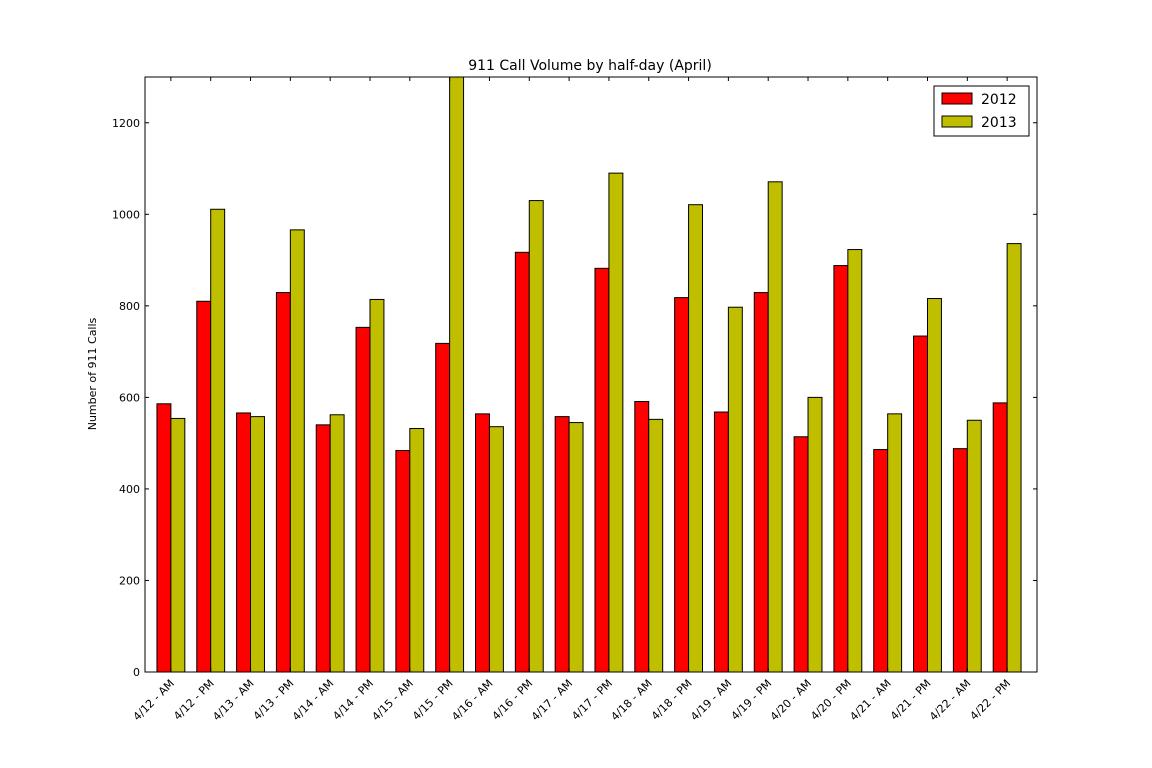 The image size is (1152, 768). What do you see at coordinates (981, 111) in the screenshot?
I see `legend: 2012 2013` at bounding box center [981, 111].